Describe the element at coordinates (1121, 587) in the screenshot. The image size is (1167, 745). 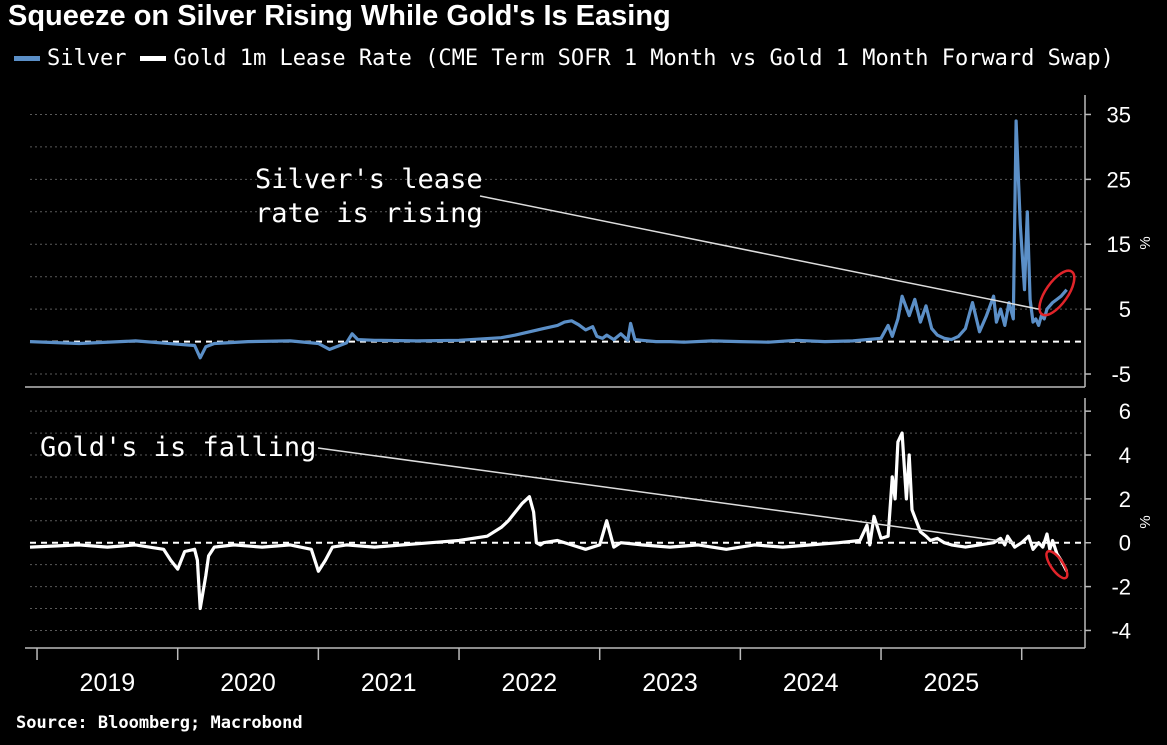
I see `y-tick-label: -2` at that location.